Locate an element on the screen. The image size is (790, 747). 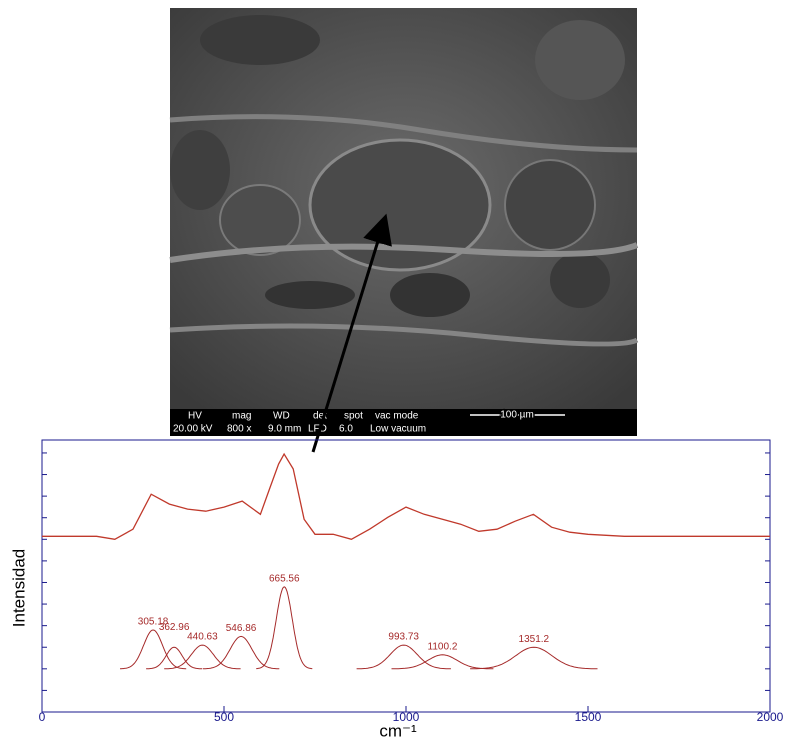
info-header: mag is located at coordinates (241, 416).